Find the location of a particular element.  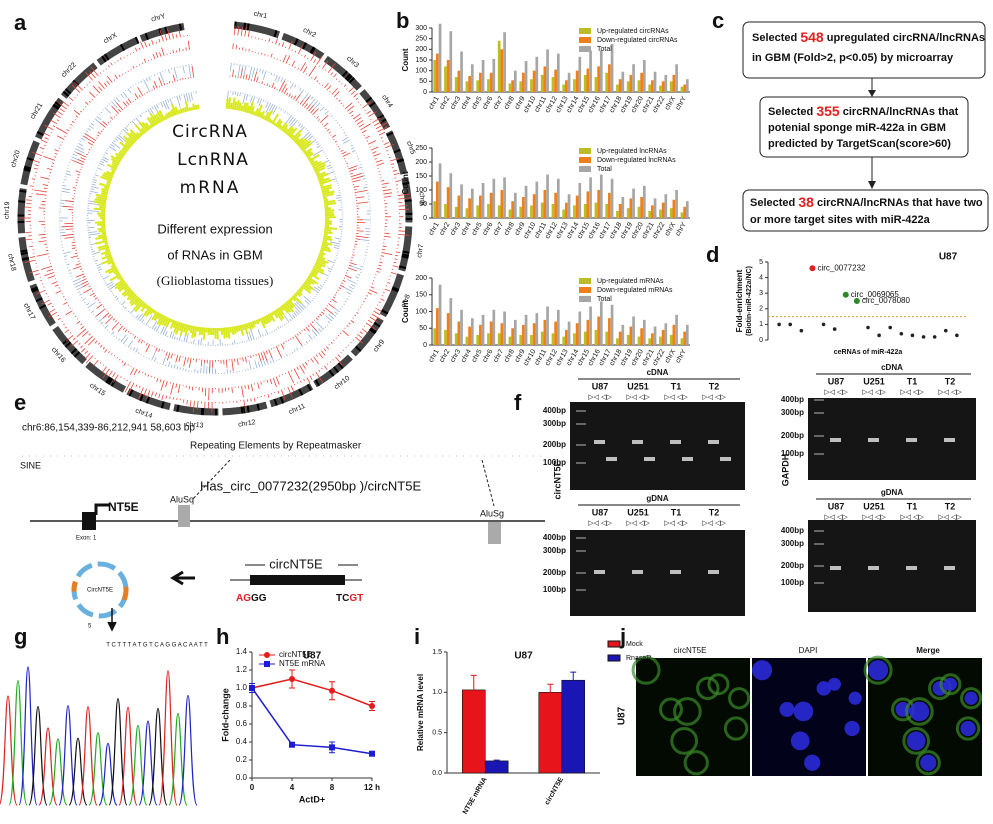

legend-swatch is located at coordinates (585, 299).